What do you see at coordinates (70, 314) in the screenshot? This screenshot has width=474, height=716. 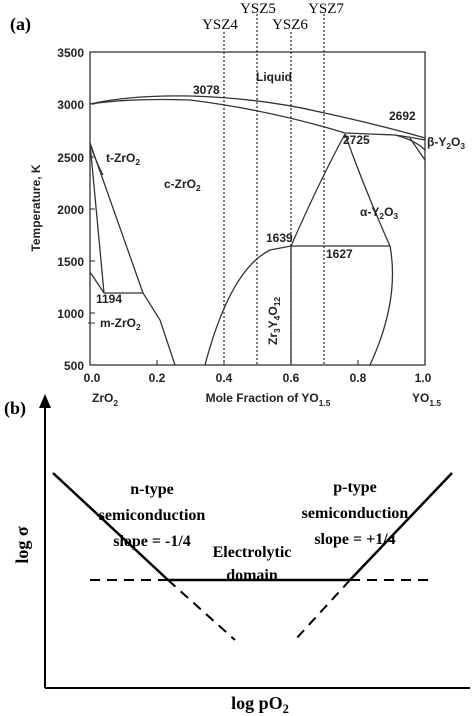 I see `y-tick-label: 1000` at bounding box center [70, 314].